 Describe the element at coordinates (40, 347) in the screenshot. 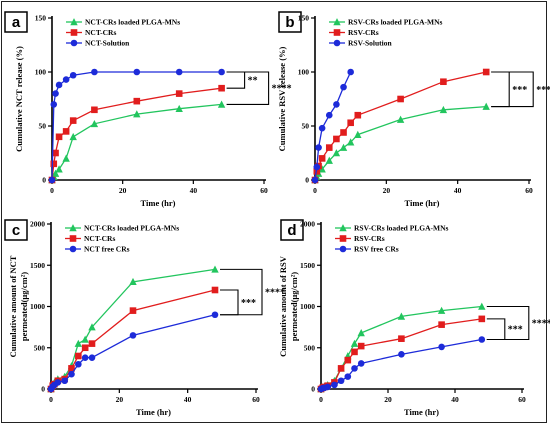

I see `y-tick-label: 500` at that location.